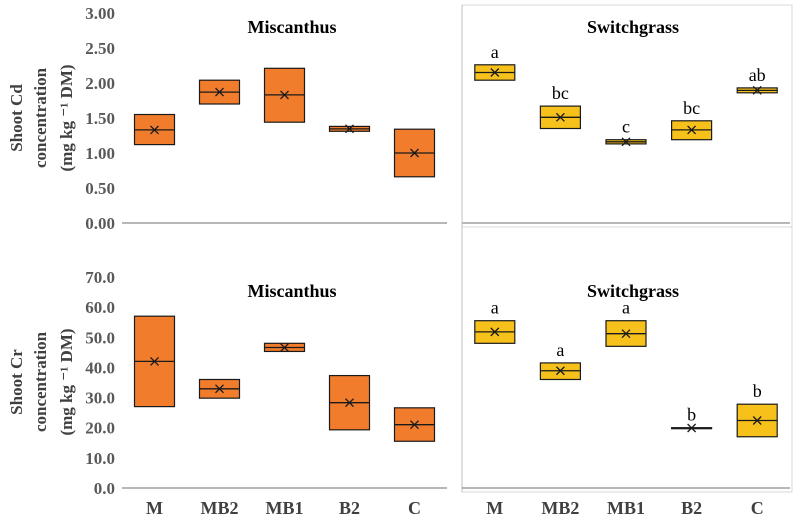 The width and height of the screenshot is (798, 522). I want to click on significance-letter-B2: b, so click(691, 415).